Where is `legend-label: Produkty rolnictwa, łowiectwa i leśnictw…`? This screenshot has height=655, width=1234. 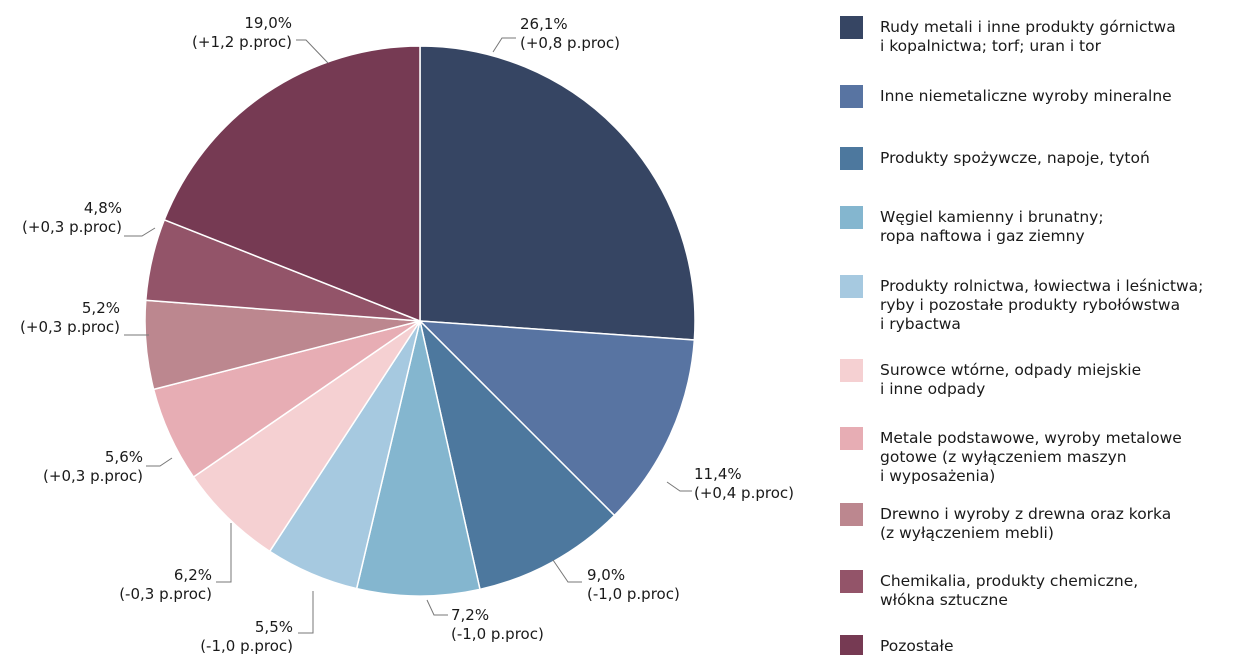
legend-label: Produkty rolnictwa, łowiectwa i leśnictw… is located at coordinates (1041, 286).